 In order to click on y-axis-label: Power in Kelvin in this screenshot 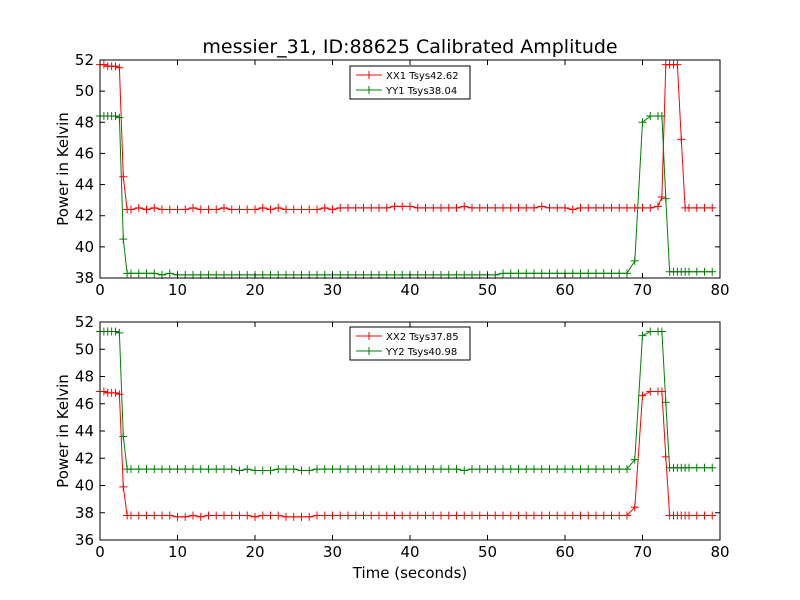, I will do `click(63, 169)`.